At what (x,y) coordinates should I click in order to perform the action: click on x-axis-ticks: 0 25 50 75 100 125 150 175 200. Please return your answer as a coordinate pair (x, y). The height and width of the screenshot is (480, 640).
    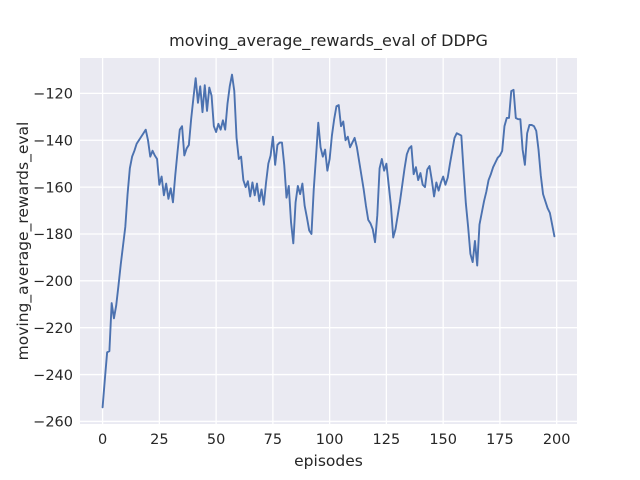
    Looking at the image, I should click on (334, 440).